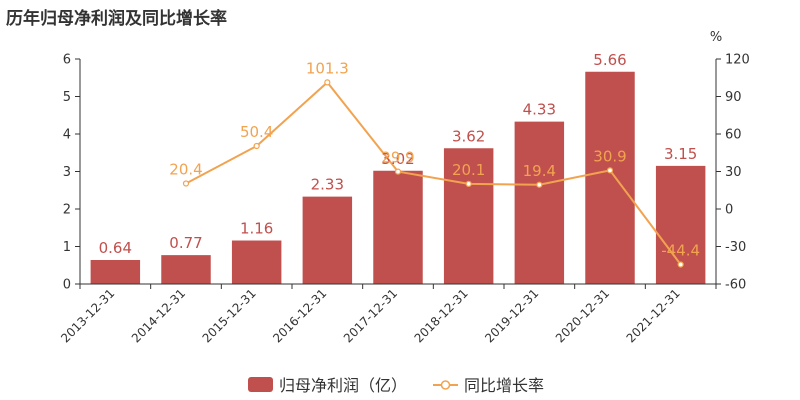 The width and height of the screenshot is (800, 400). What do you see at coordinates (256, 132) in the screenshot?
I see `growth-value-label: 50.4` at bounding box center [256, 132].